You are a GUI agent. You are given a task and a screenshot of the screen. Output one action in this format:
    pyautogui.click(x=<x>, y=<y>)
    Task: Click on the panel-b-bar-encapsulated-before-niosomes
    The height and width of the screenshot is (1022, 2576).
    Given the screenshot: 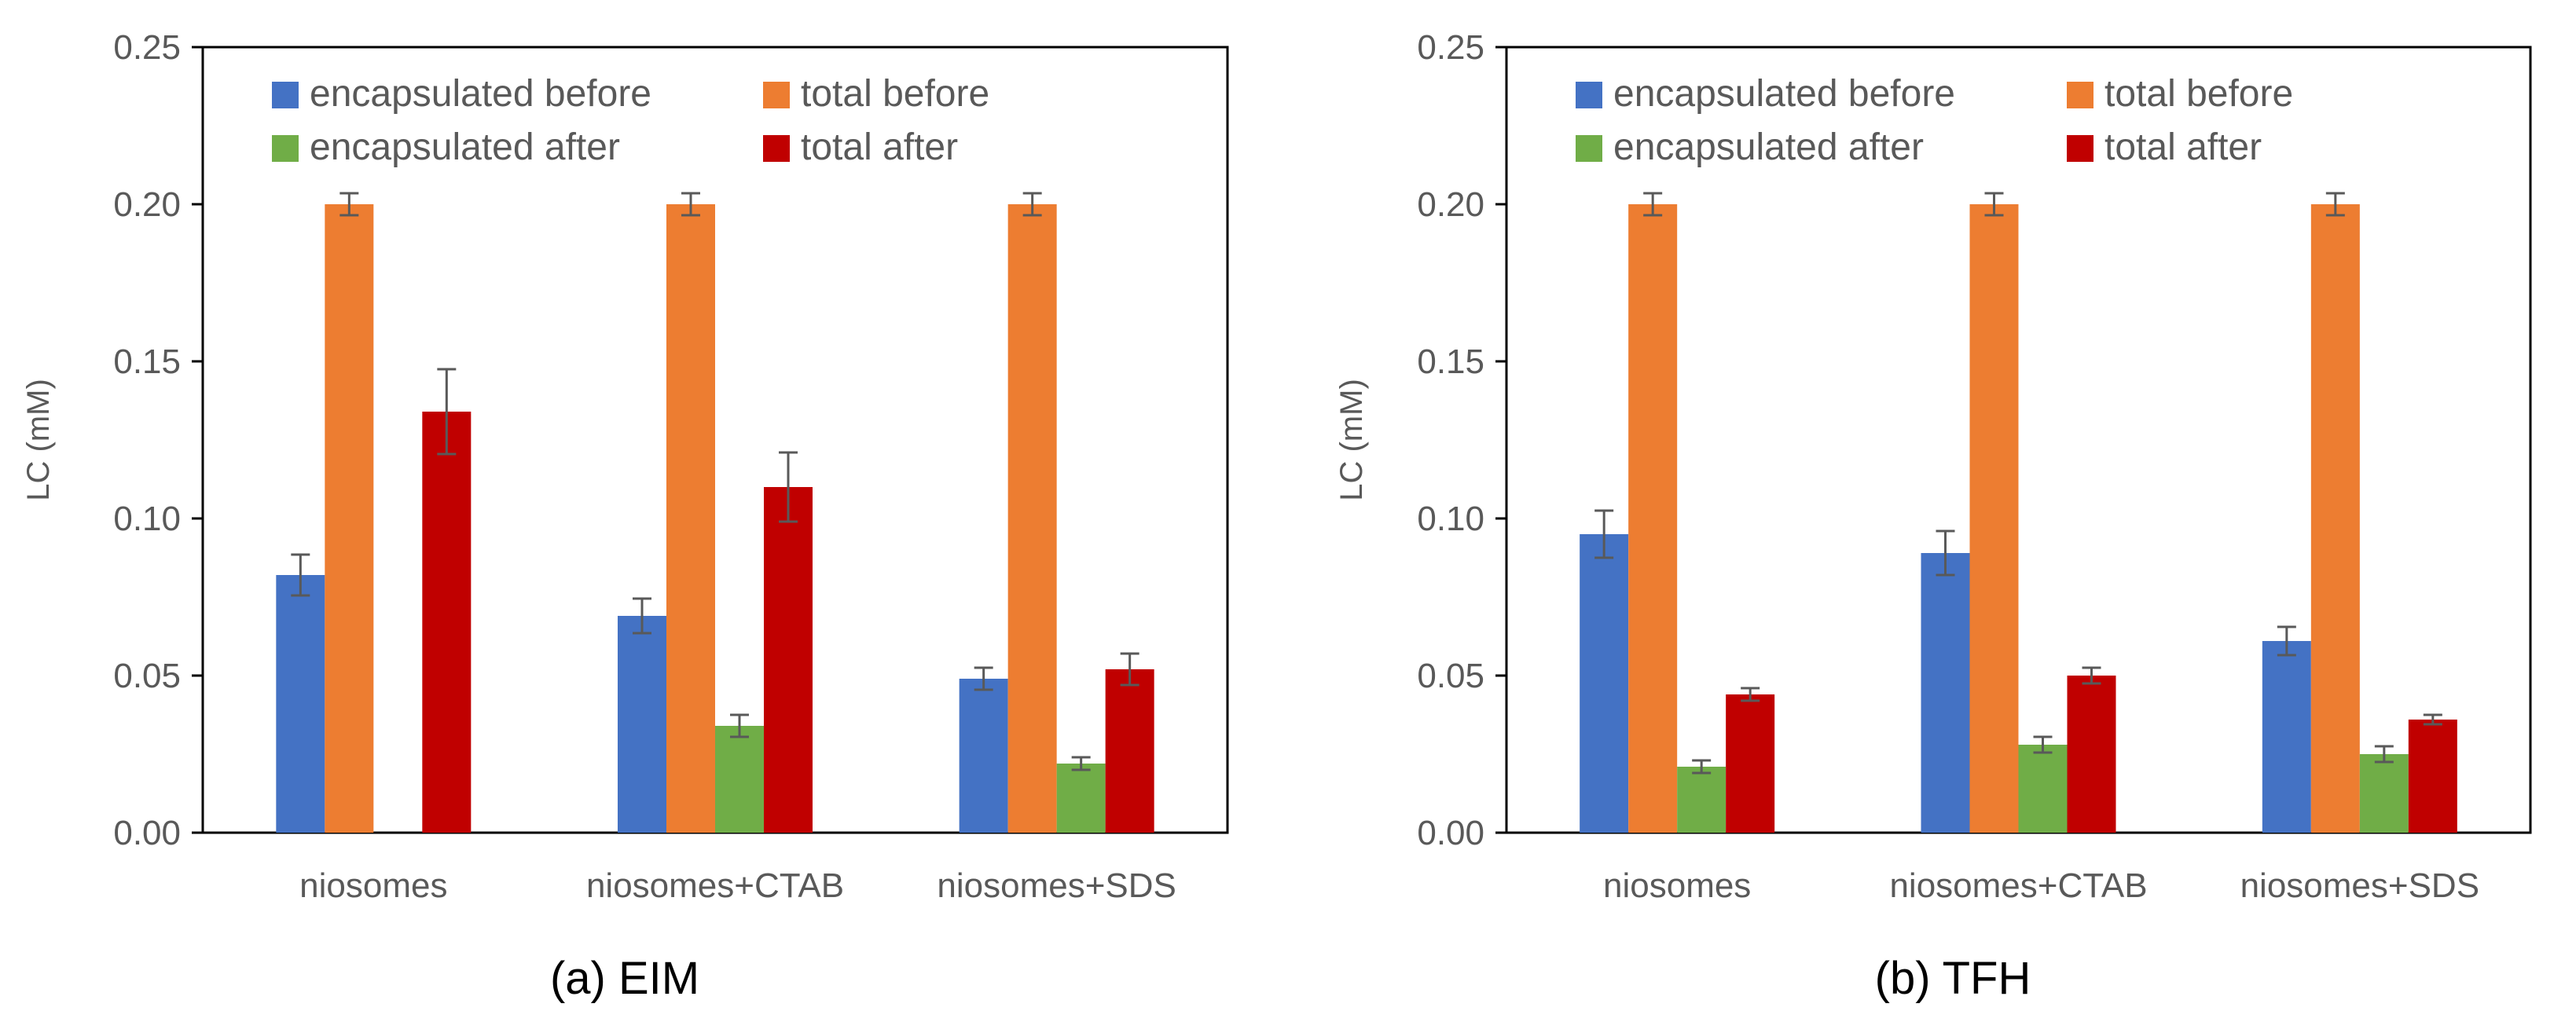 What is the action you would take?
    pyautogui.click(x=1604, y=683)
    